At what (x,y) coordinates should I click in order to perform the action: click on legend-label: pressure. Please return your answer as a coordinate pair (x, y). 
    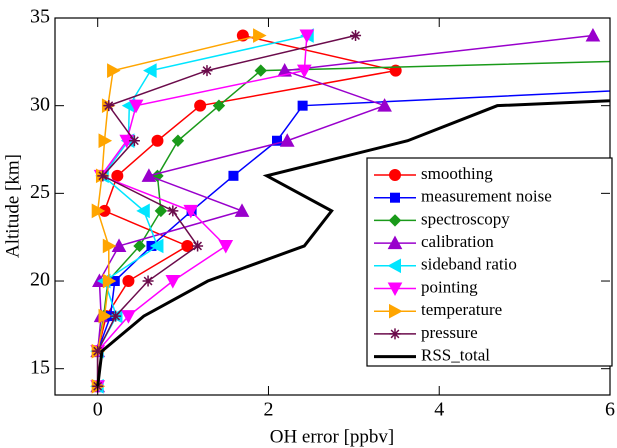
    Looking at the image, I should click on (449, 332).